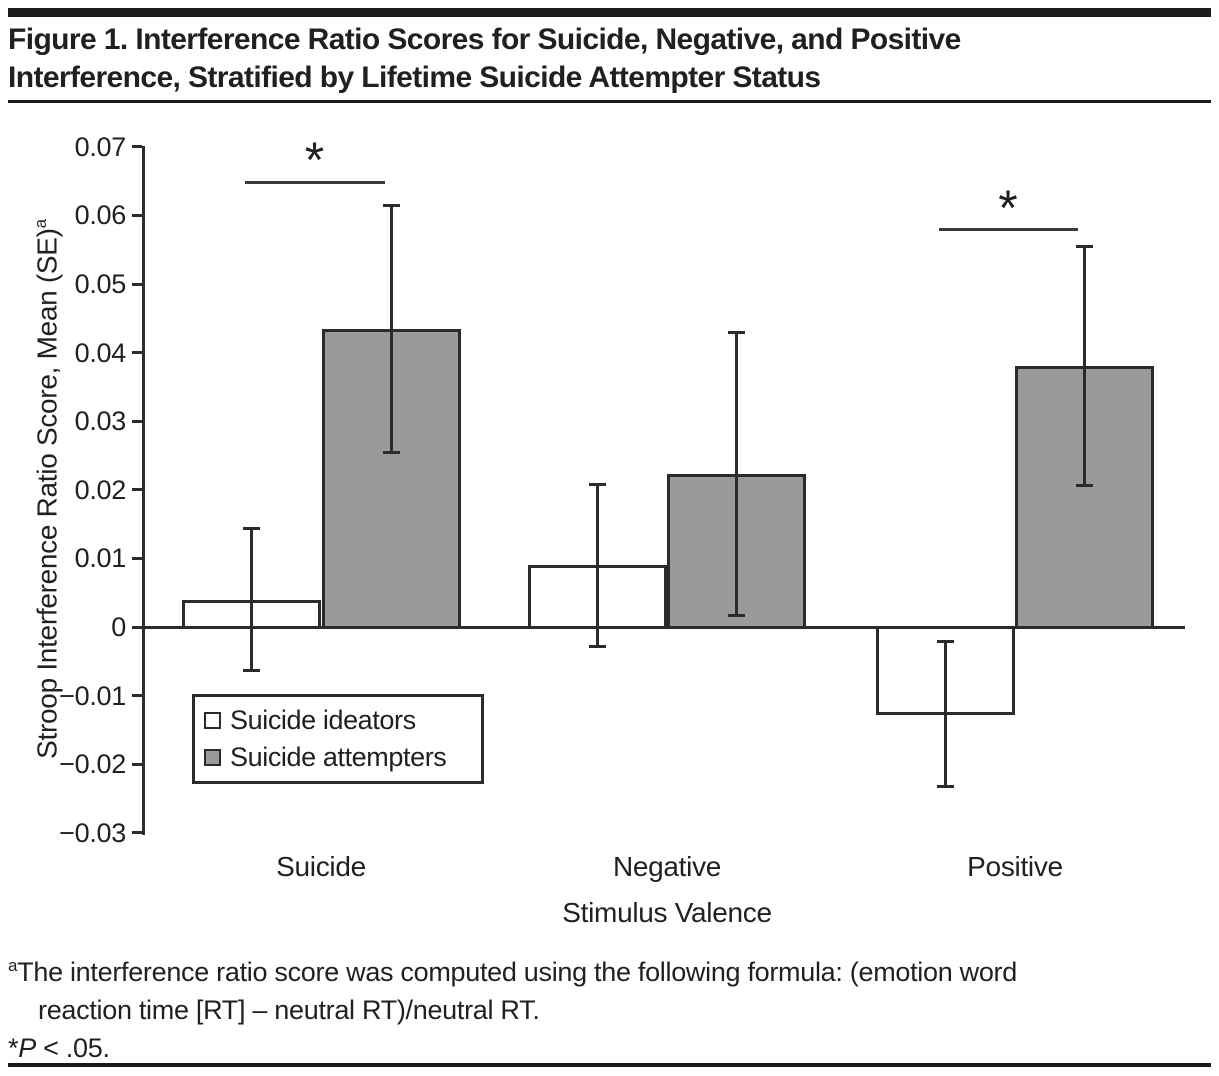 The image size is (1219, 1076). I want to click on error-cap-top-ideators-suicide, so click(251, 528).